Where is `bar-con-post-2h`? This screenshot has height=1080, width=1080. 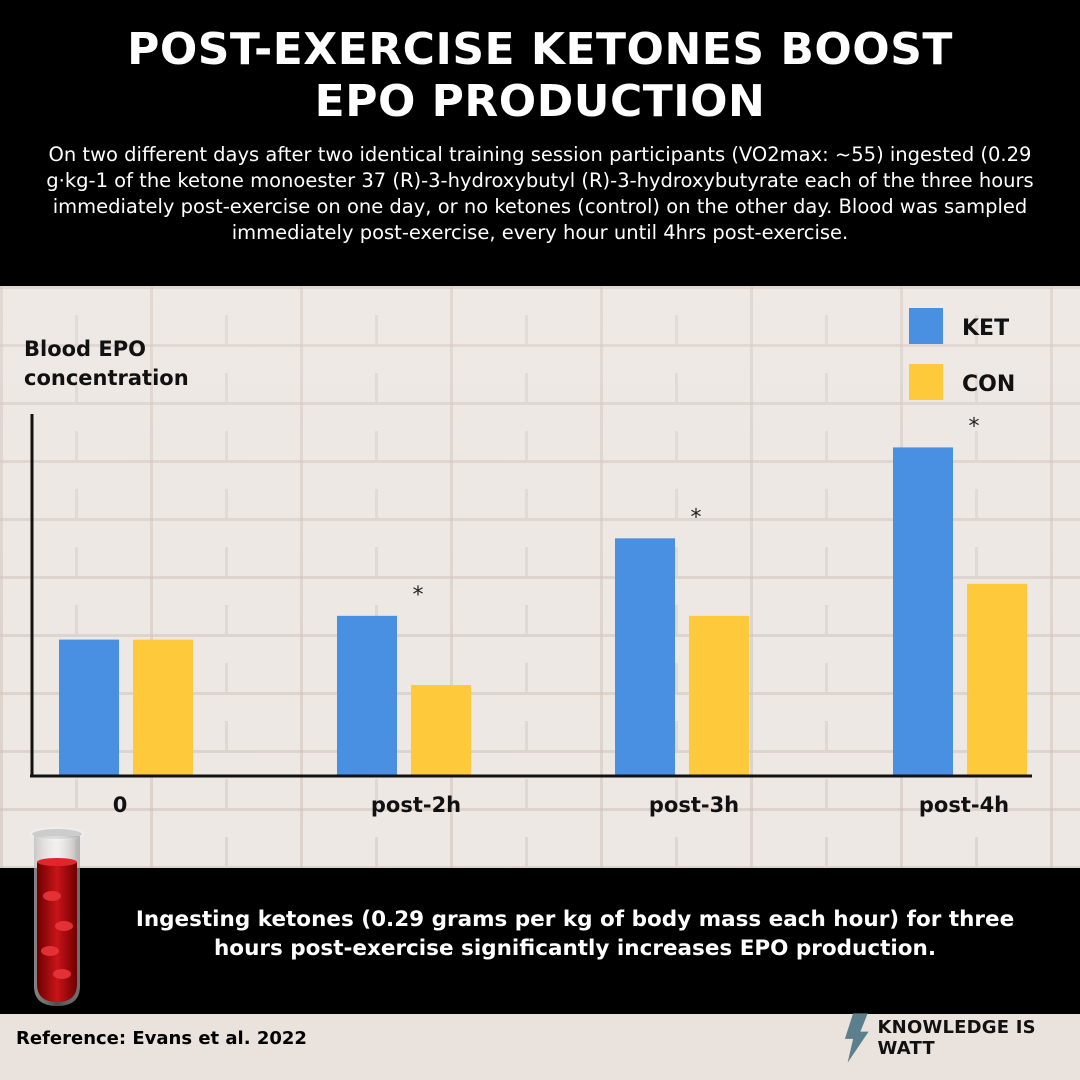
bar-con-post-2h is located at coordinates (441, 730).